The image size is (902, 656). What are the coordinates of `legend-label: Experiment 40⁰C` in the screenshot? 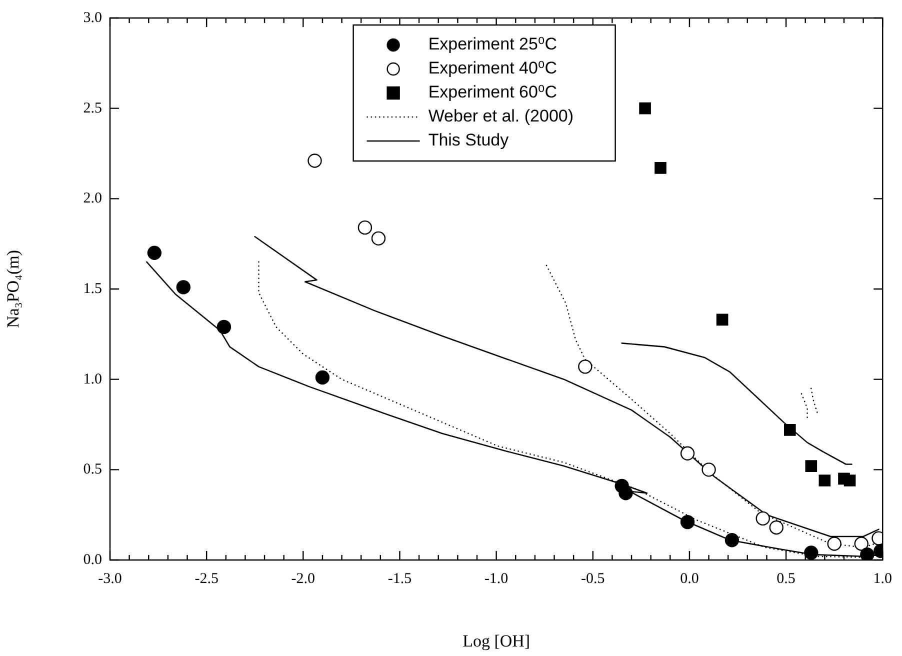 It's located at (493, 68).